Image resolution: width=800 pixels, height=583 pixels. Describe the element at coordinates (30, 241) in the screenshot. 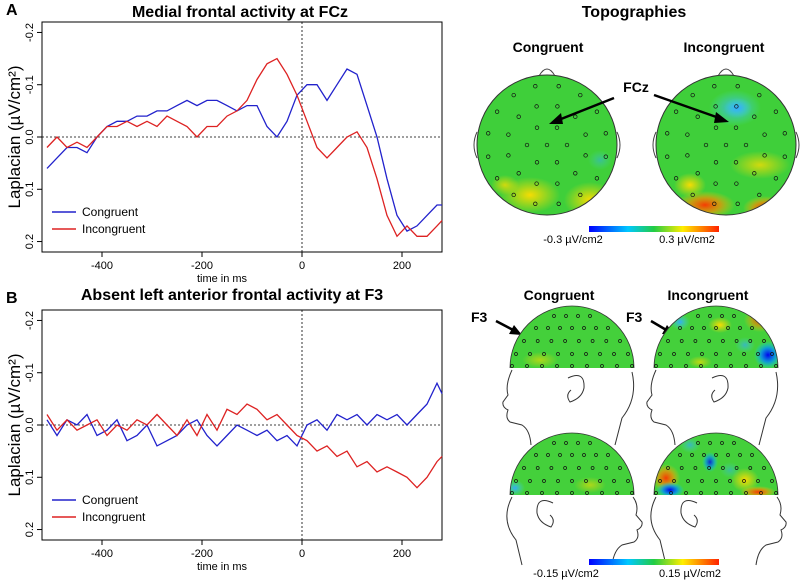

I see `y-tick-label: 0.2` at that location.